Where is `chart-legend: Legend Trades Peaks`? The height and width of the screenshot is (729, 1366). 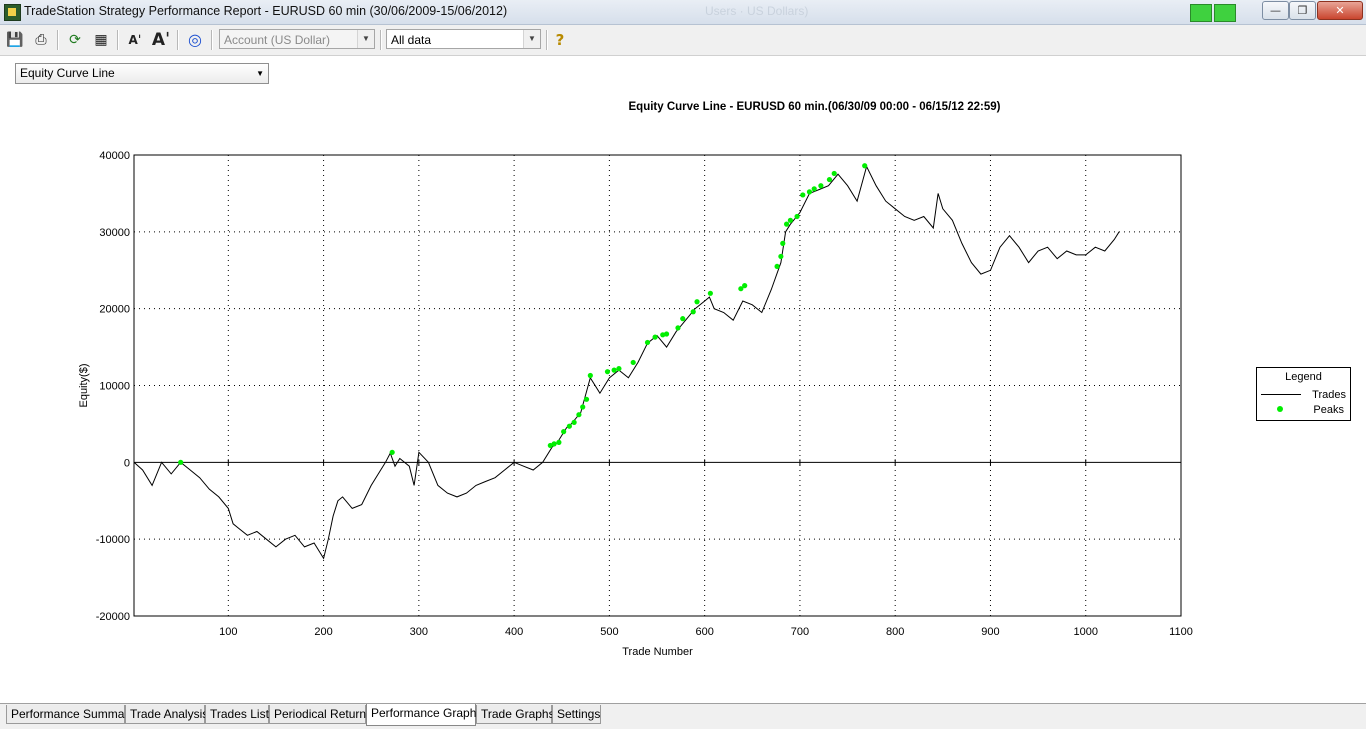 chart-legend: Legend Trades Peaks is located at coordinates (1303, 394).